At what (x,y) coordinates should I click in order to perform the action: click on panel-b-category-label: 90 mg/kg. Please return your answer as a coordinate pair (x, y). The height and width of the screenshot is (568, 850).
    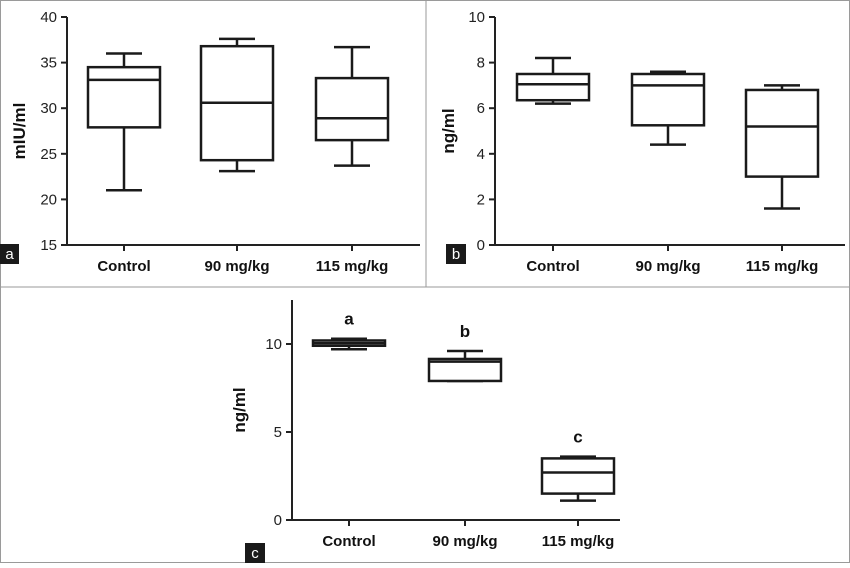
    Looking at the image, I should click on (667, 266).